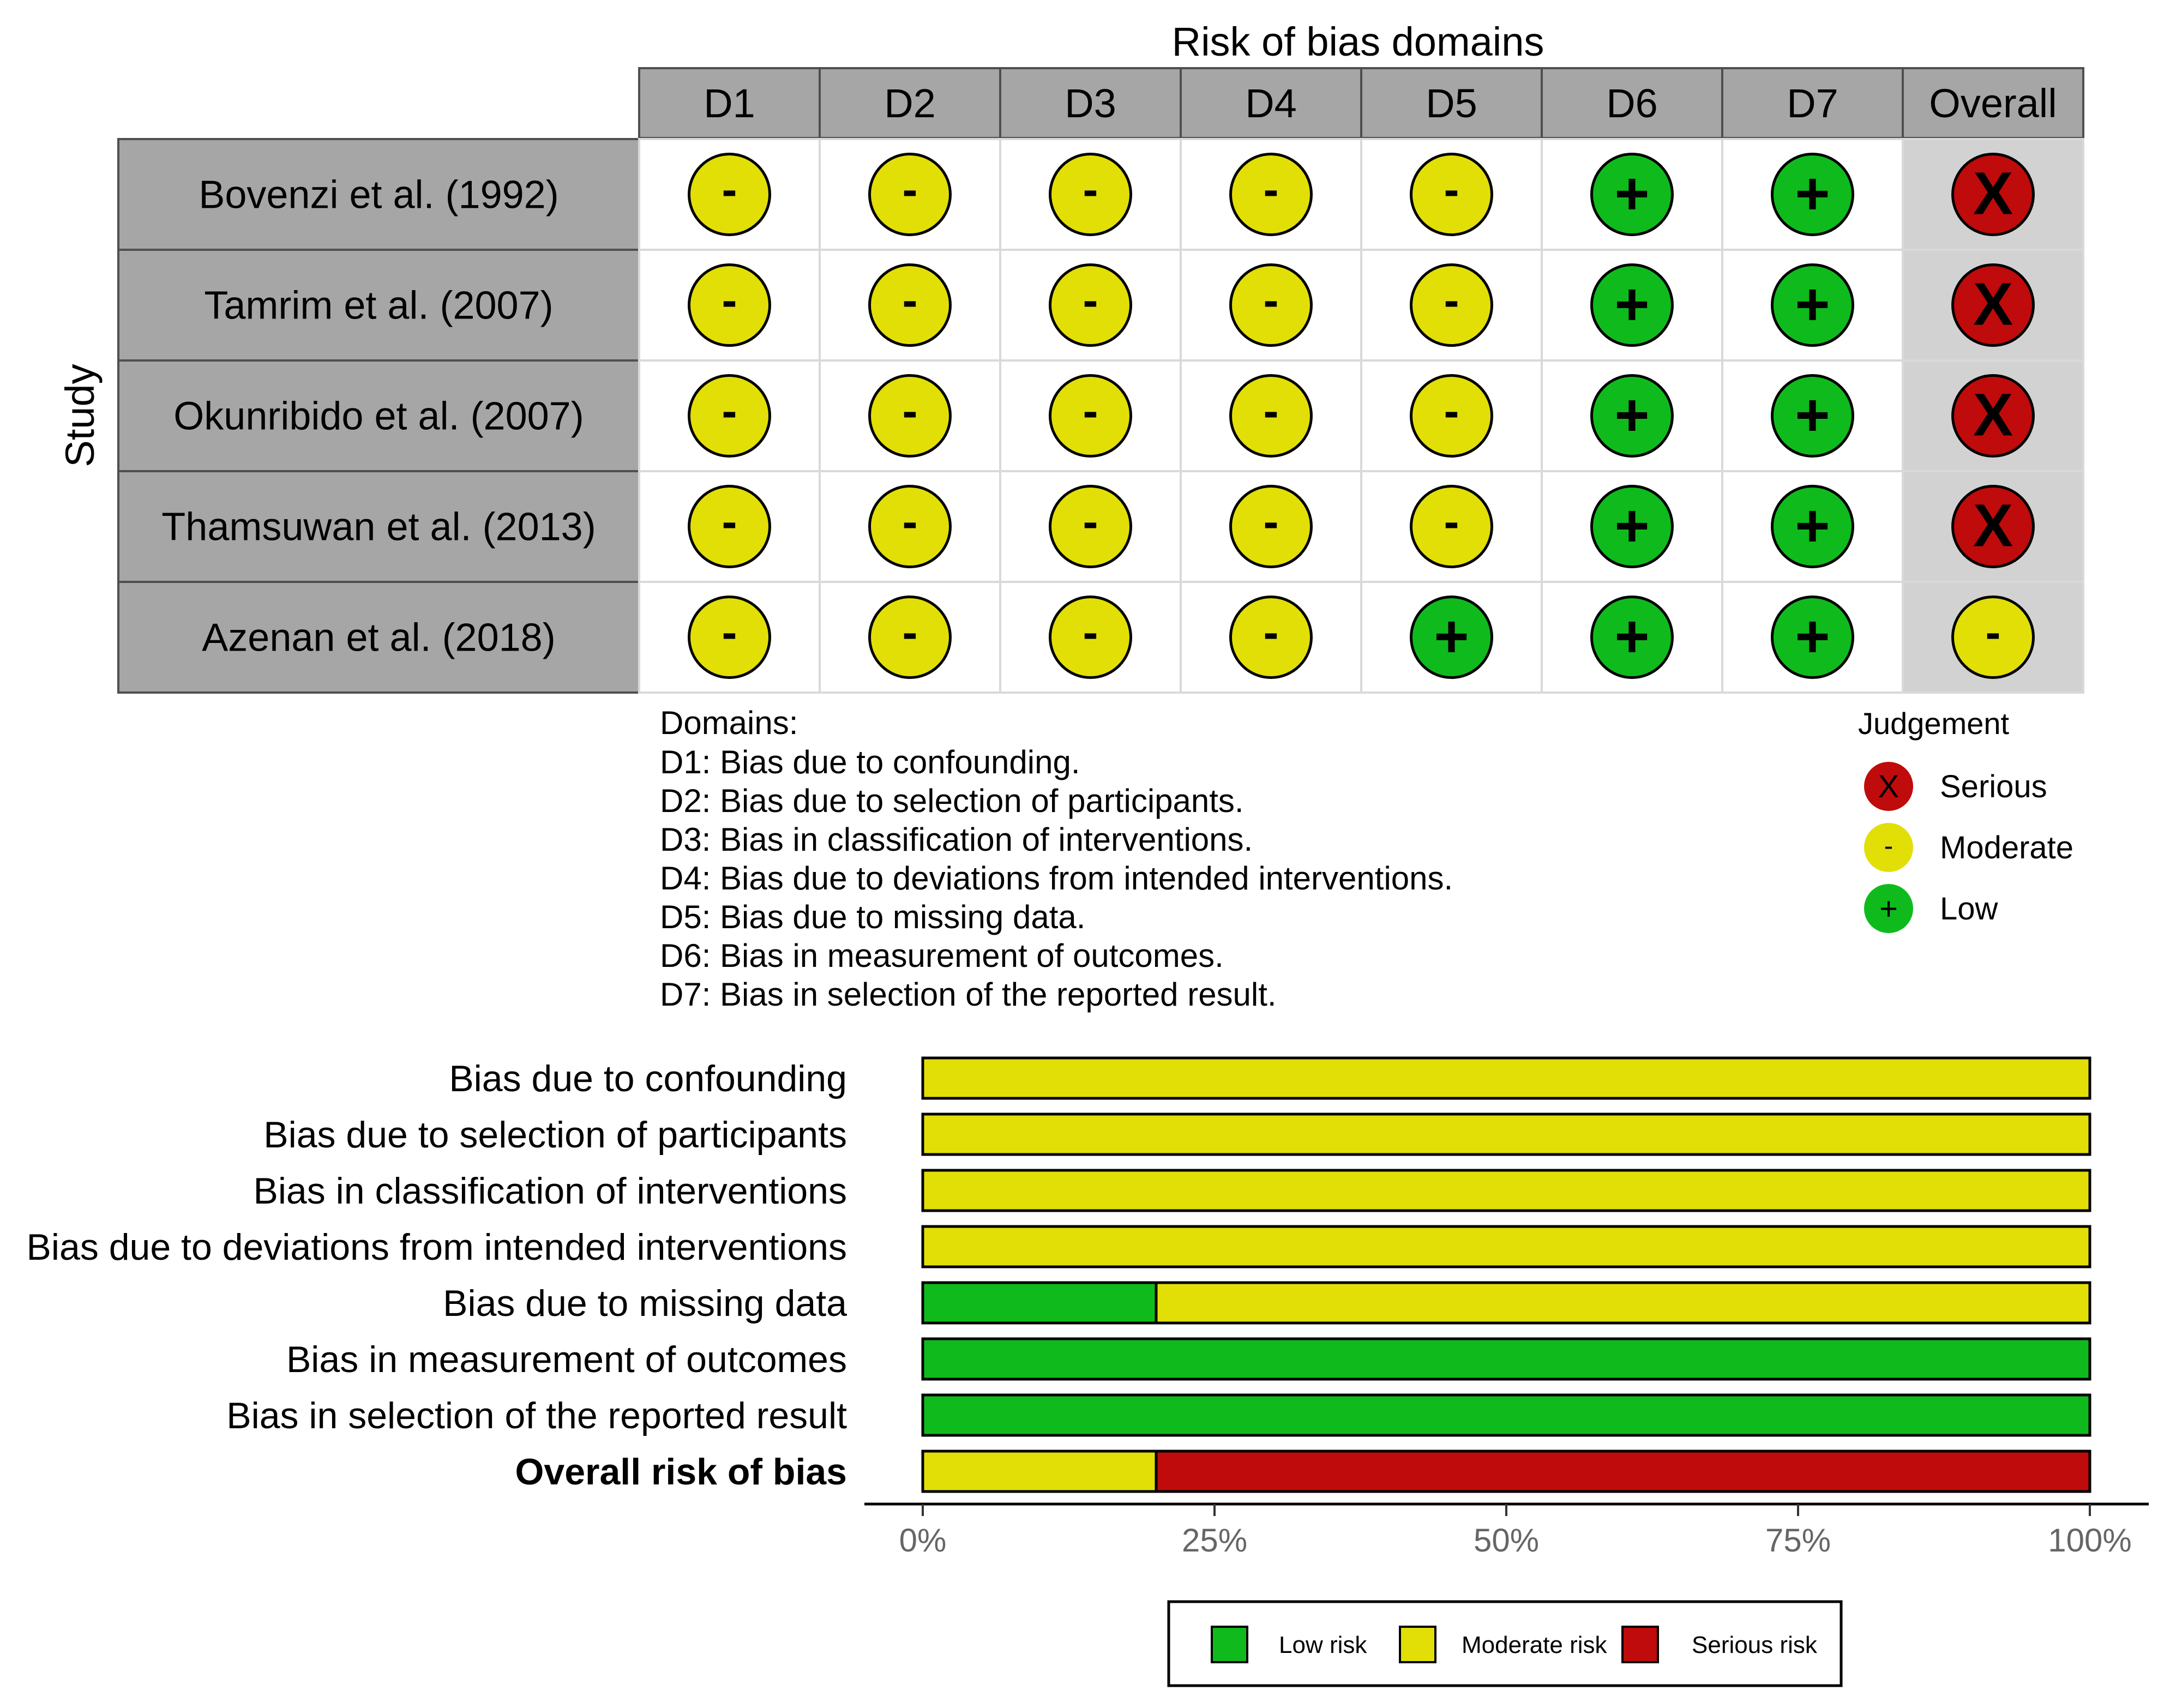  I want to click on x-tick-label: 100%, so click(2089, 1540).